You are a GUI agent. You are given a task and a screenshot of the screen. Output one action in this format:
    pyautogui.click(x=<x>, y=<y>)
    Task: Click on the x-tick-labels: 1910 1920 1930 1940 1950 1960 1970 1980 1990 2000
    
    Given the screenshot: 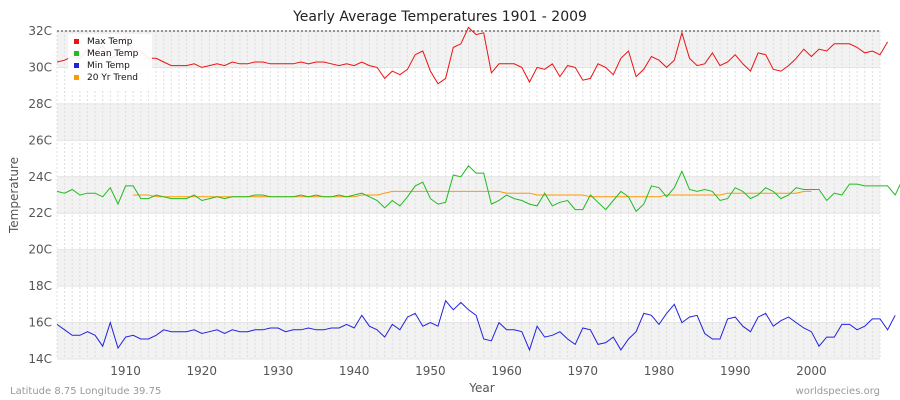 What is the action you would take?
    pyautogui.click(x=468, y=371)
    